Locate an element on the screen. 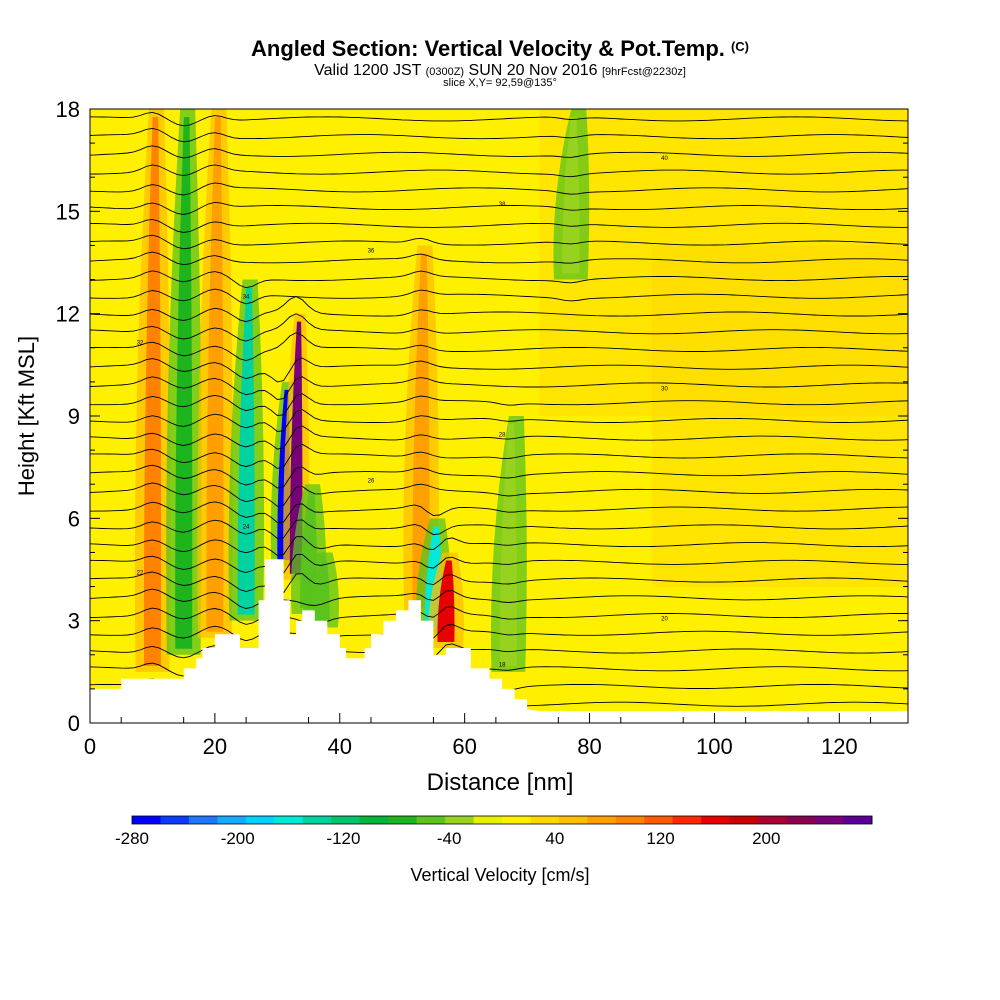 This screenshot has width=1000, height=1000. y-tick-label: 0 is located at coordinates (74, 723).